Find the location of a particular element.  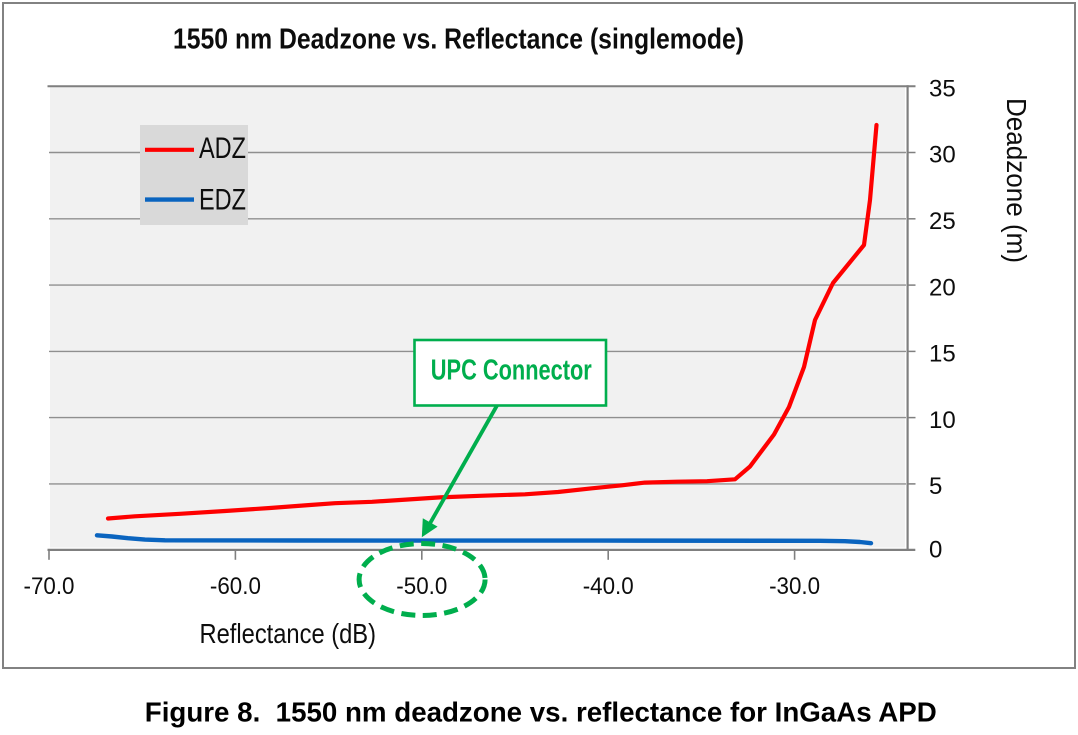

svg-text: 0 is located at coordinates (935, 550).